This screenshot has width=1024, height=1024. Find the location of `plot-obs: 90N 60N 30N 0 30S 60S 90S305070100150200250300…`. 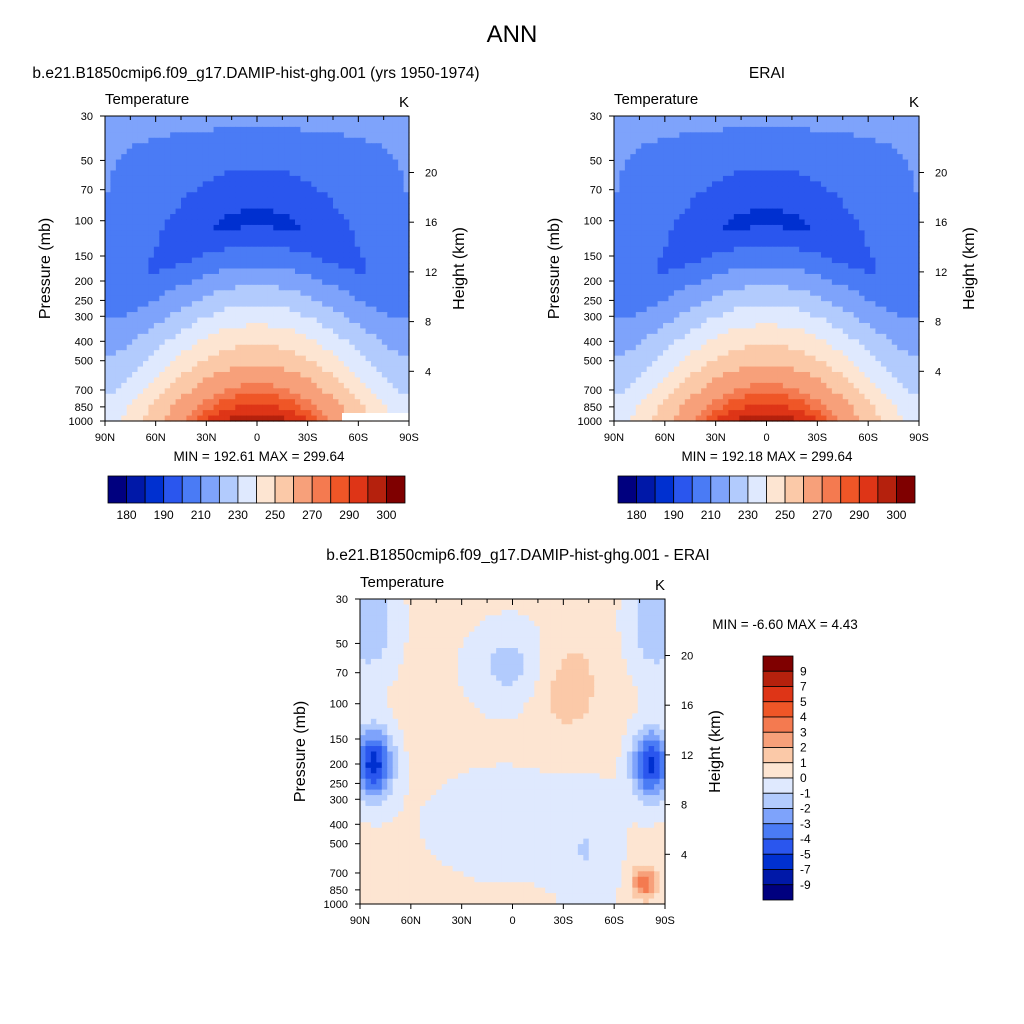

plot-obs: 90N 60N 30N 0 30S 60S 90S305070100150200250300… is located at coordinates (762, 267).